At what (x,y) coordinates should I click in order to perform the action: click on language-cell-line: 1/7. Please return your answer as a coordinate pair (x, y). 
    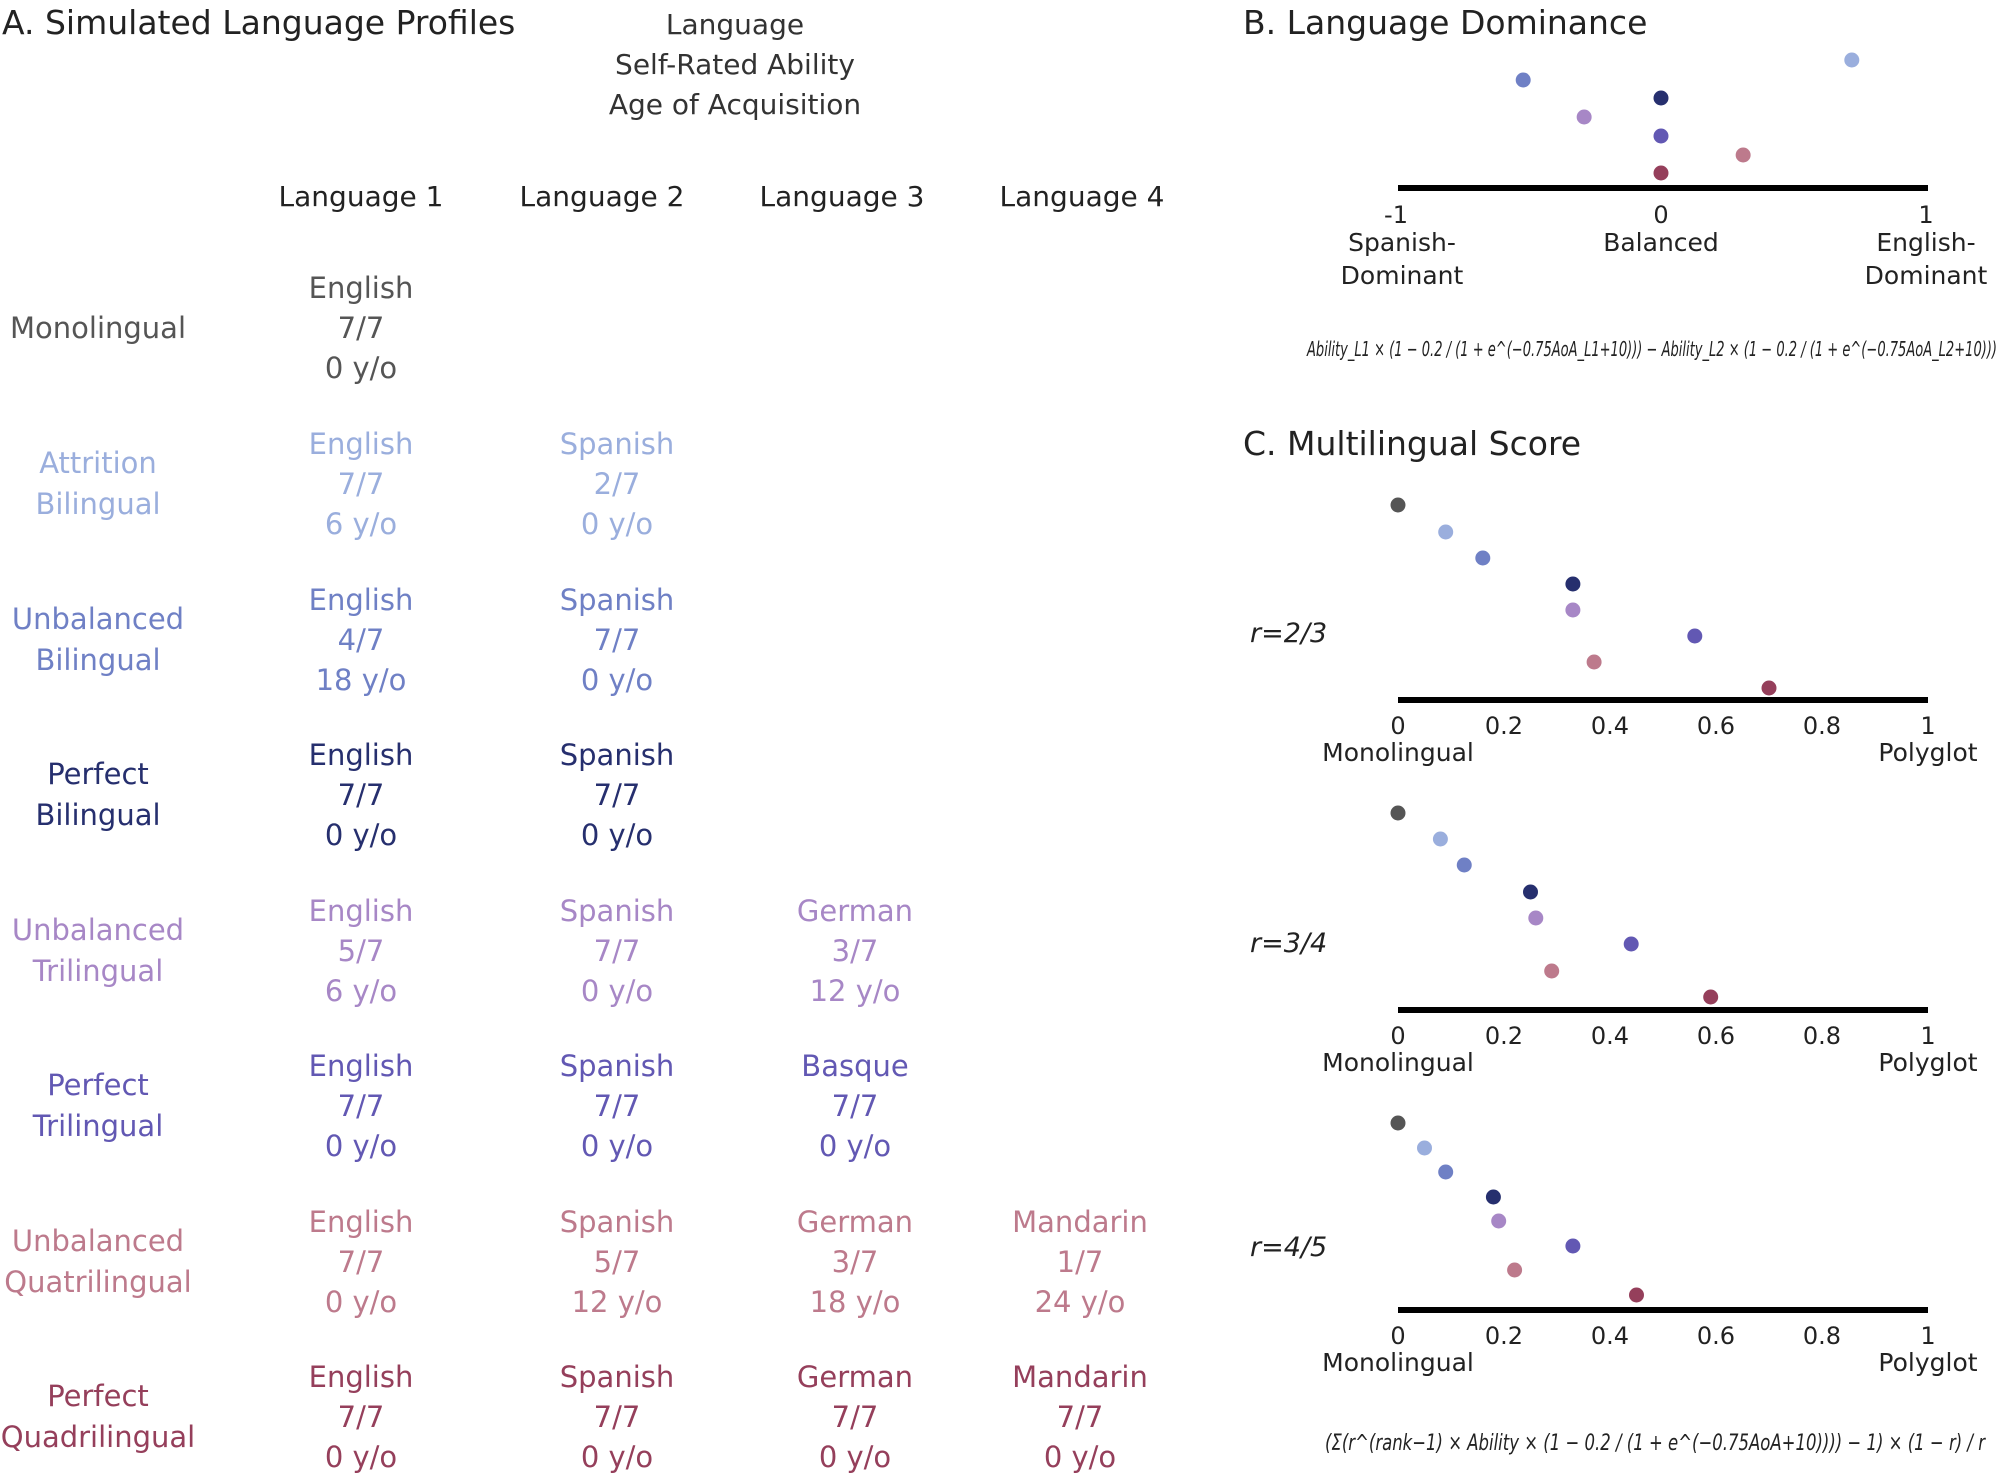
    Looking at the image, I should click on (1080, 1262).